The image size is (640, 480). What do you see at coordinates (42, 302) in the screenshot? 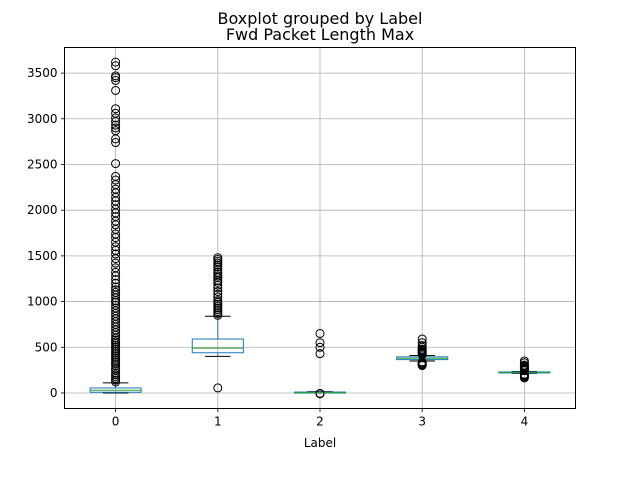
I see `y-tick-label: 1000` at bounding box center [42, 302].